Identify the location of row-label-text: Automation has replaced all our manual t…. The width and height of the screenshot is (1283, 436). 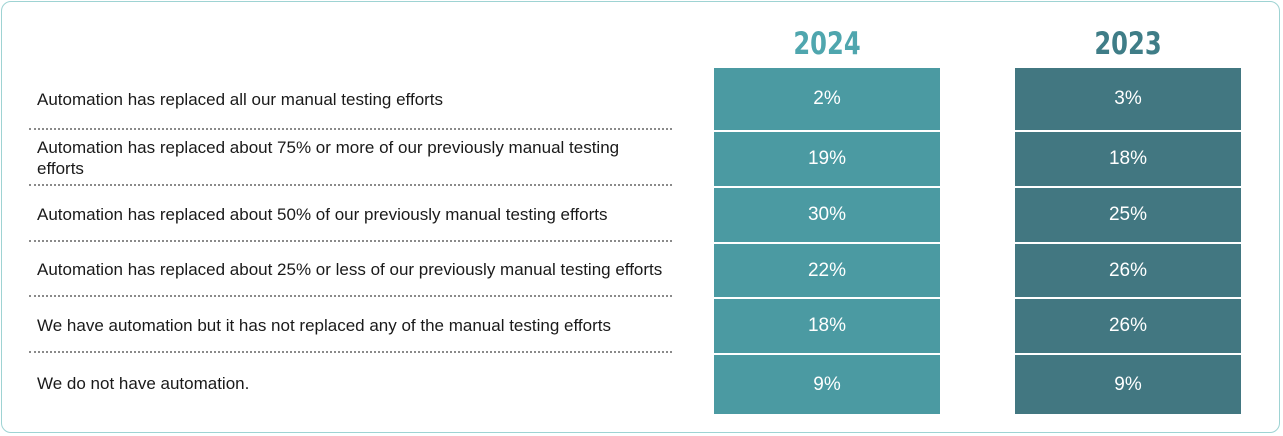
(240, 99).